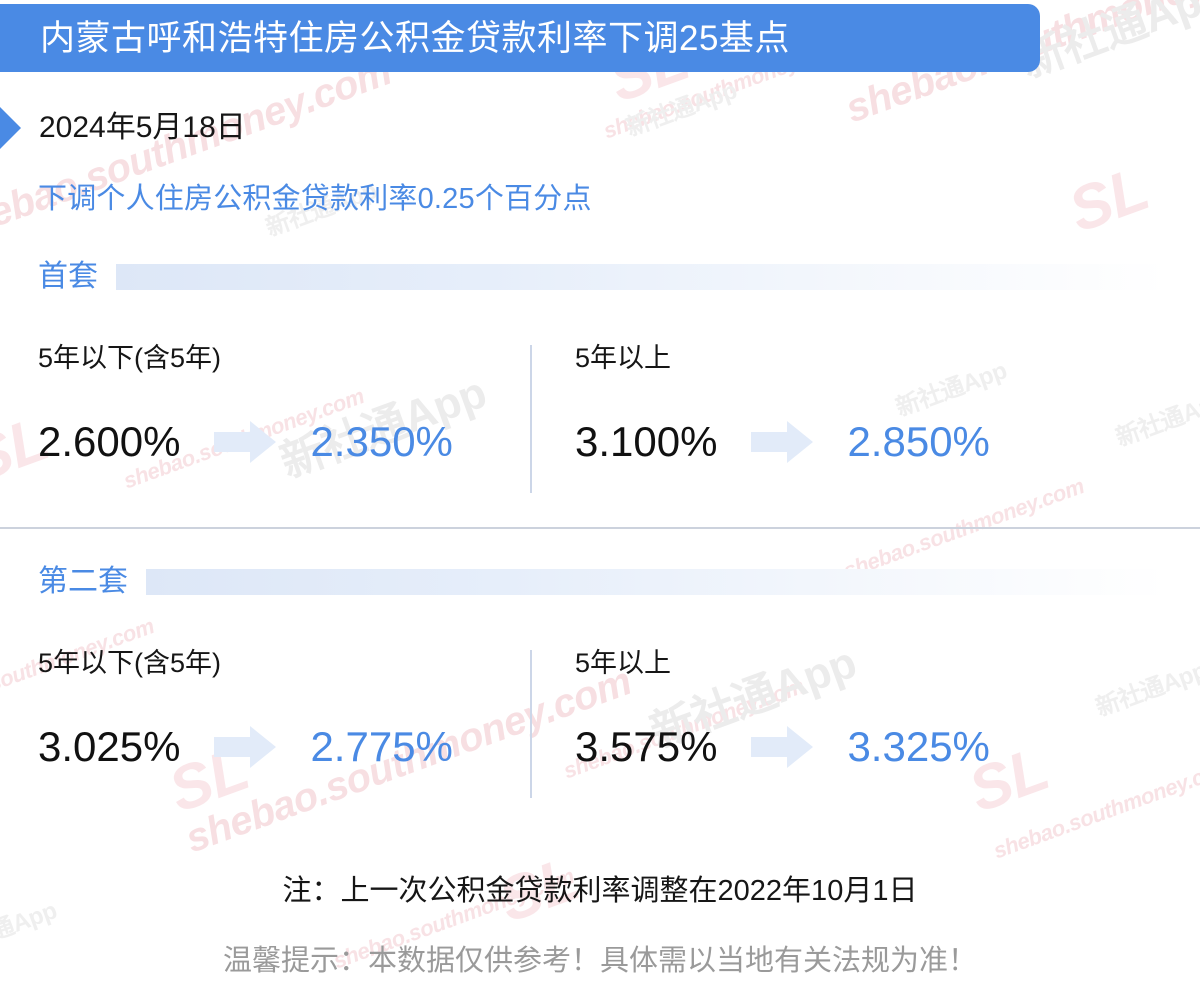  What do you see at coordinates (415, 38) in the screenshot?
I see `page-title: 内蒙古呼和浩特住房公积金贷款利率下调25基点` at bounding box center [415, 38].